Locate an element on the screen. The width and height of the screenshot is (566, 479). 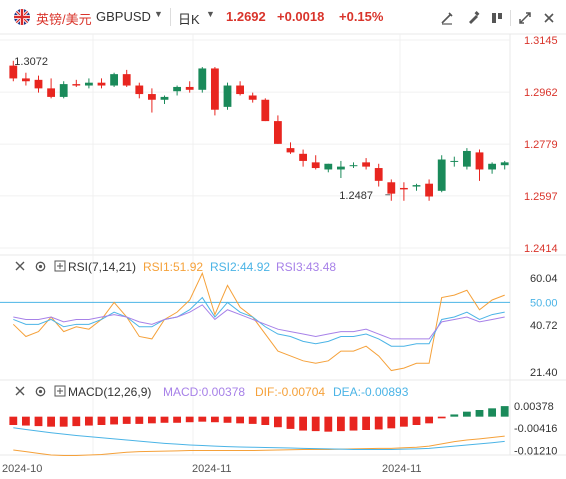
rsi1-value: RSI1:51.92 is located at coordinates (173, 267).